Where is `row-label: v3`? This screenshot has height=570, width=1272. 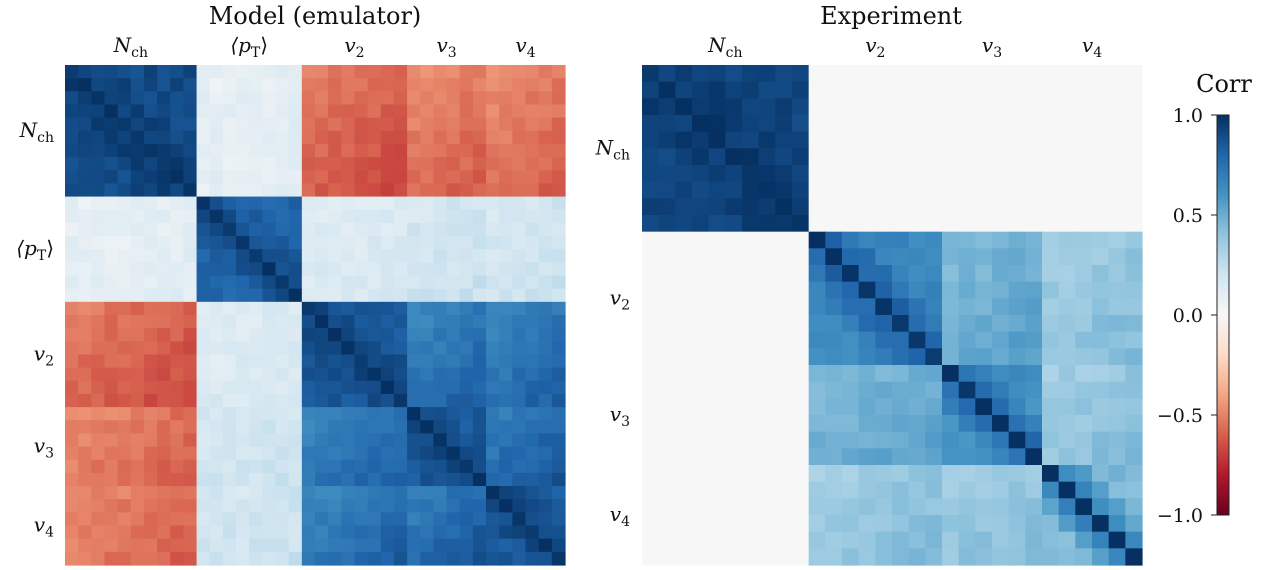 row-label: v3 is located at coordinates (44, 448).